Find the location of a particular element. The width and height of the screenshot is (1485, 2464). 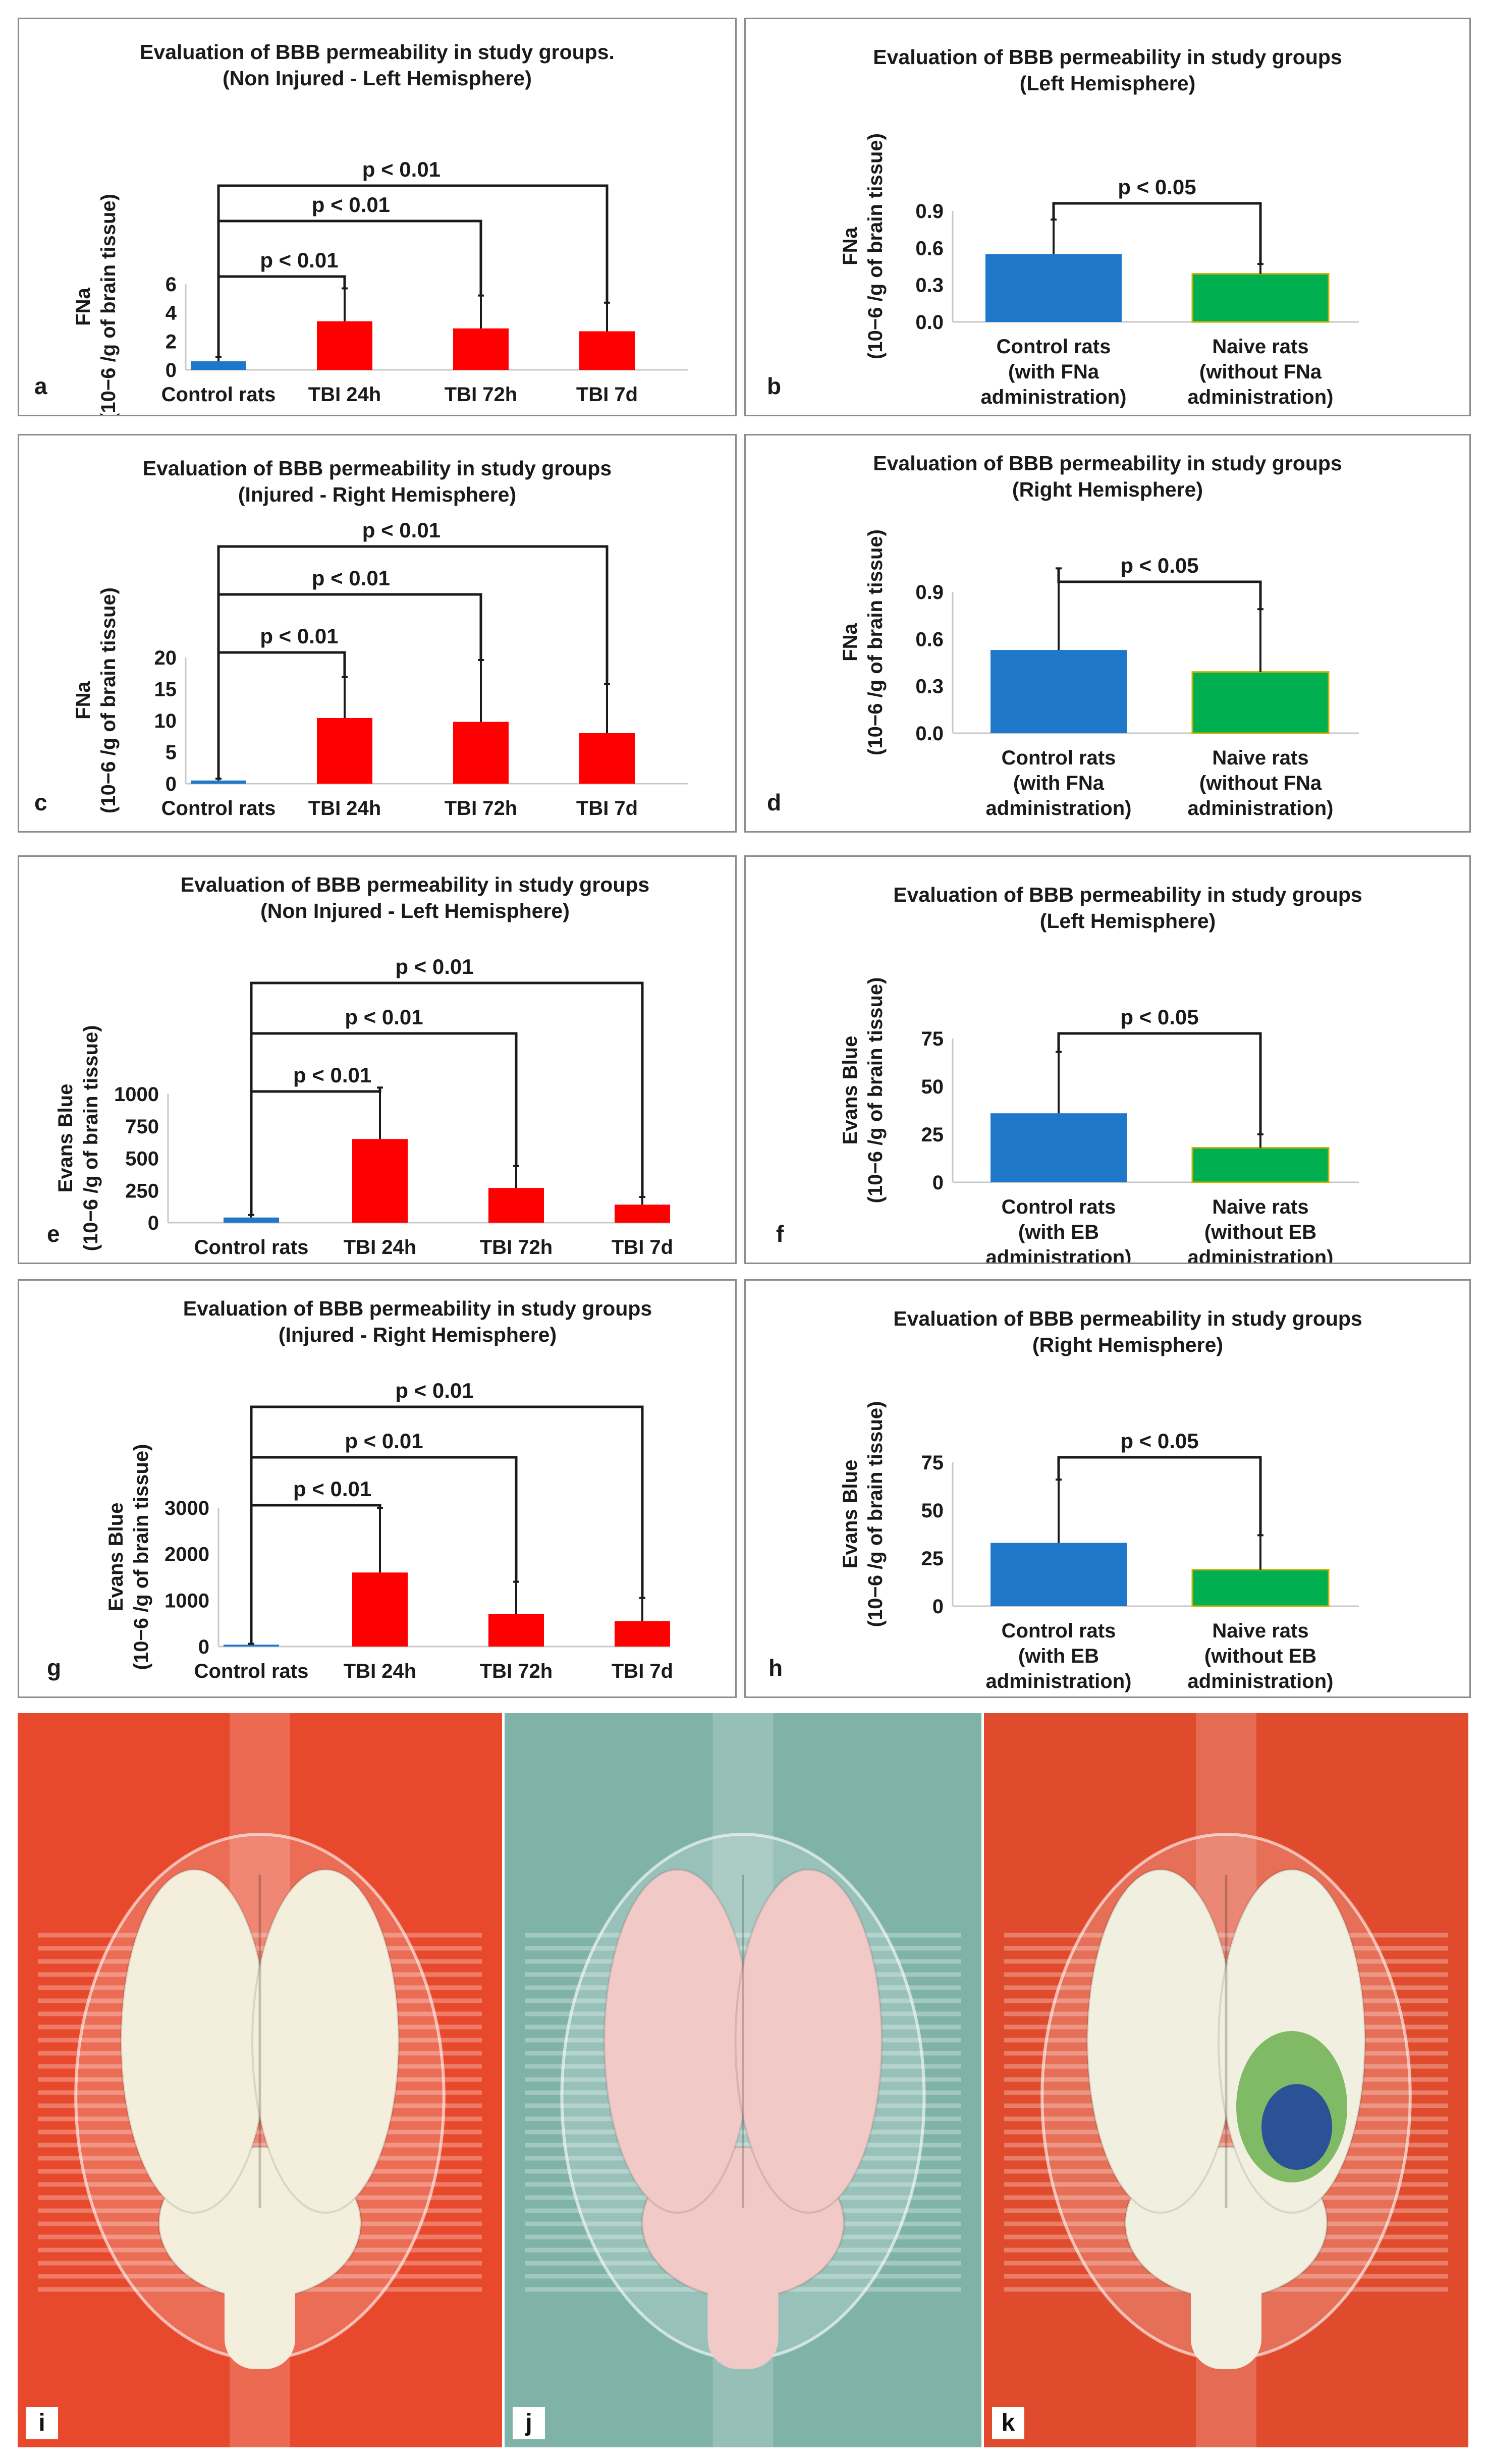

y-tick-label: 20 is located at coordinates (165, 658).